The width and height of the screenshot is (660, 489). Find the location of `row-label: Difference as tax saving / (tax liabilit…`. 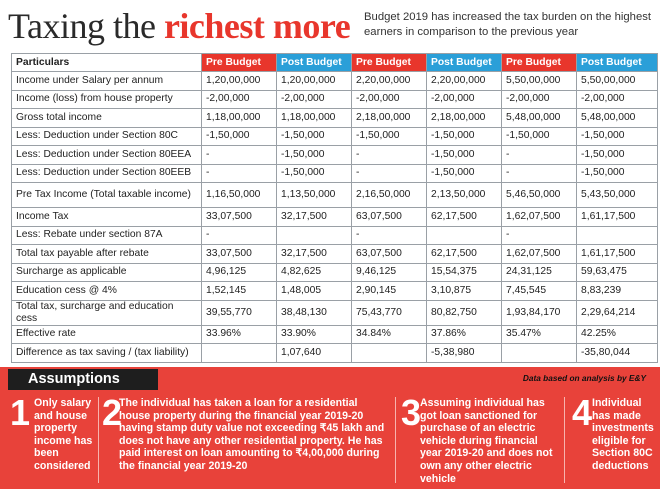

row-label: Difference as tax saving / (tax liabilit… is located at coordinates (106, 353).